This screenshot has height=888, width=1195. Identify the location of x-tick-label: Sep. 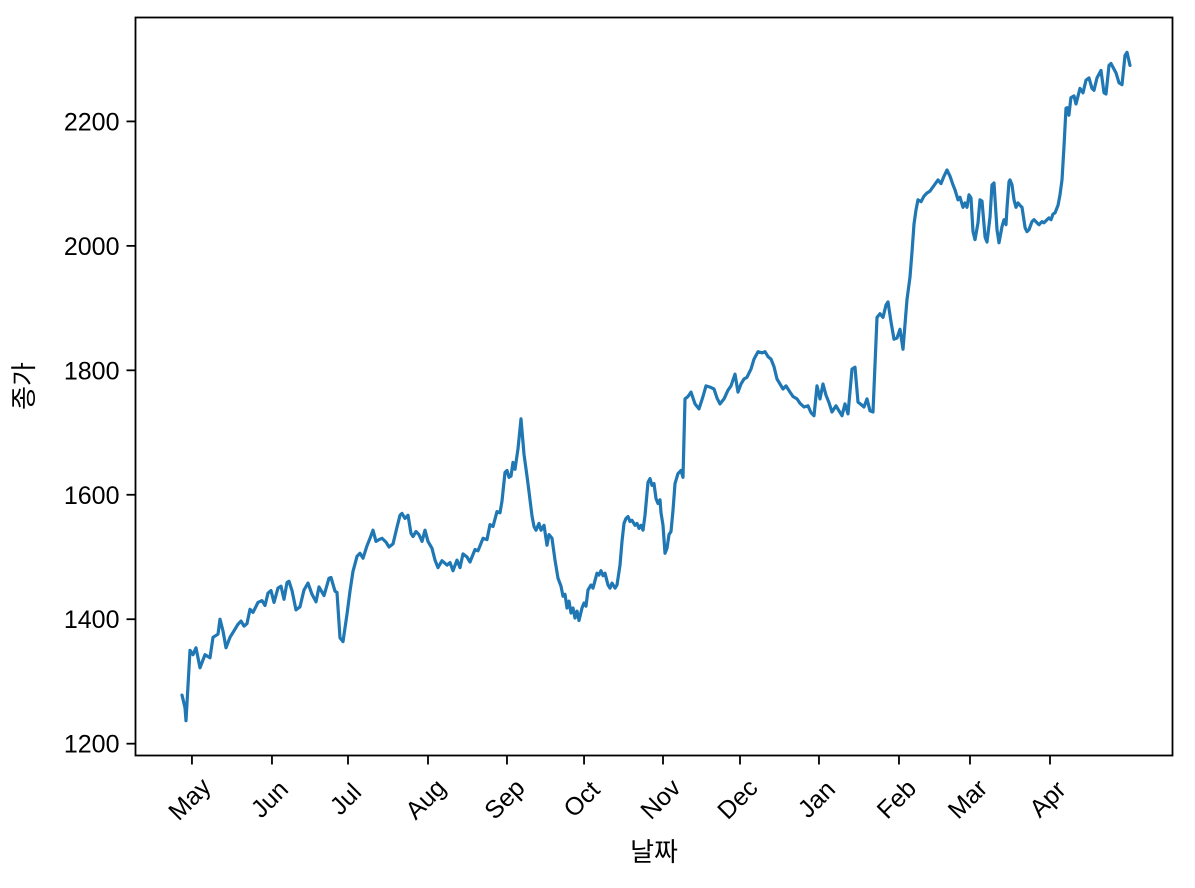
(504, 799).